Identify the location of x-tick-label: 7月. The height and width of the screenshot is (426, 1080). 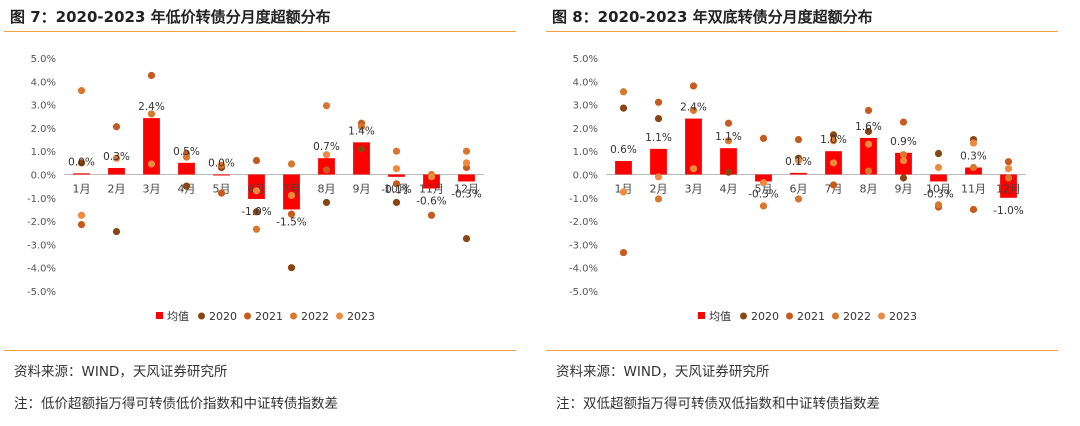
(834, 189).